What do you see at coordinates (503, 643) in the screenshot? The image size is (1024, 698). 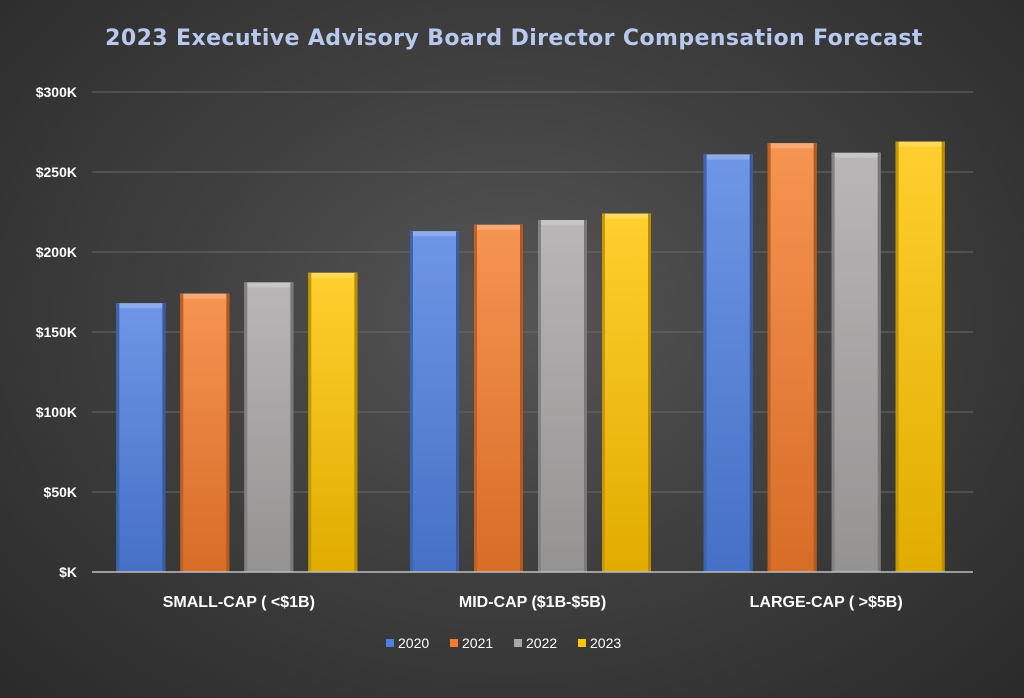 I see `legend: 2020 2021 2022 2023` at bounding box center [503, 643].